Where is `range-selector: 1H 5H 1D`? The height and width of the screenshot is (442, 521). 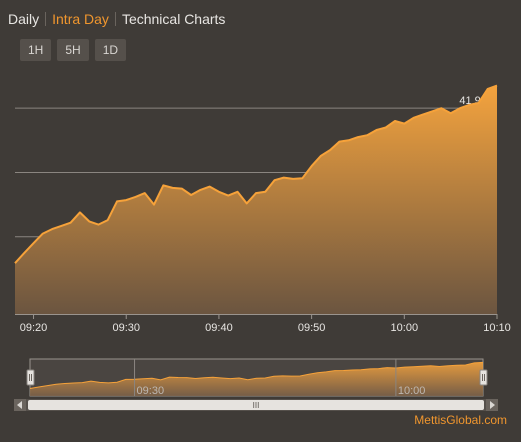 range-selector: 1H 5H 1D is located at coordinates (73, 50).